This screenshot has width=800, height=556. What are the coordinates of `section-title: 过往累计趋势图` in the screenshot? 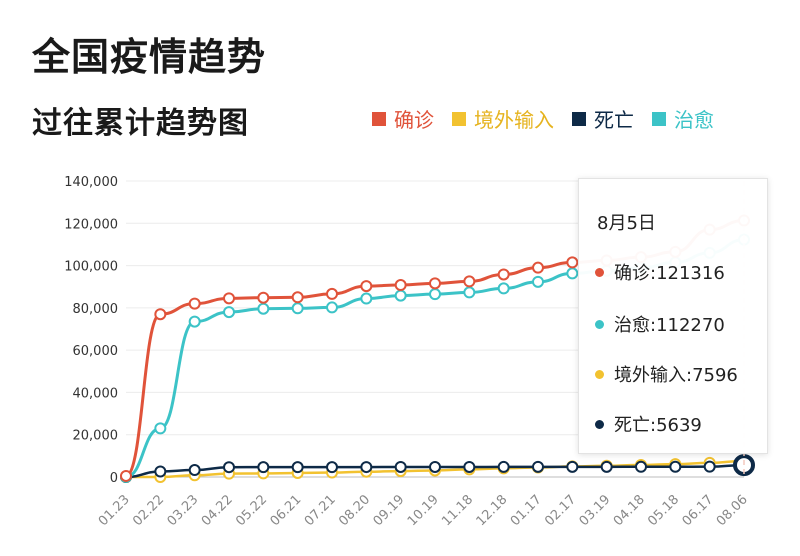 It's located at (140, 123).